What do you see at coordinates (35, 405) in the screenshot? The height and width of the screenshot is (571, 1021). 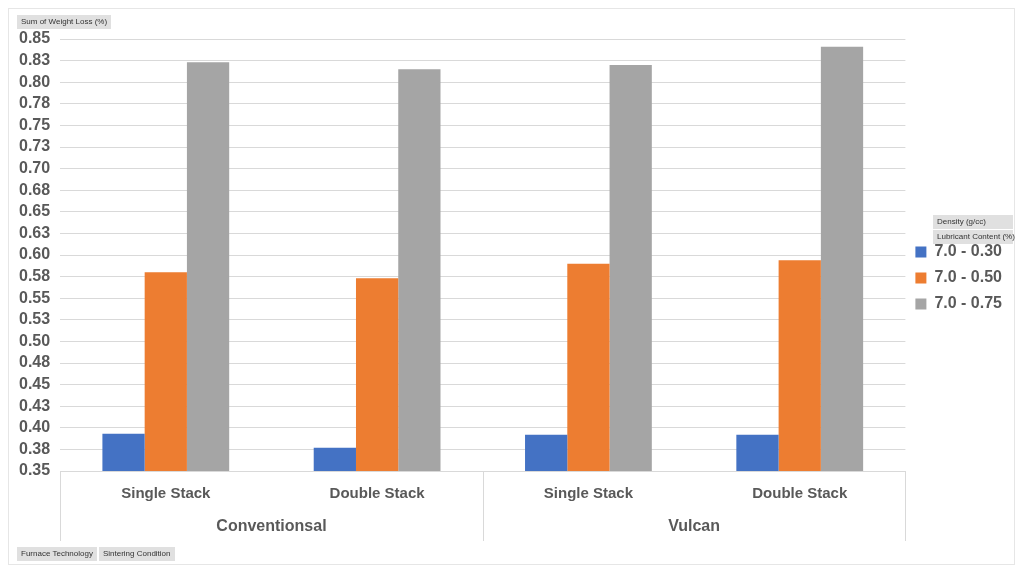 I see `y-tick-label: 0.43` at bounding box center [35, 405].